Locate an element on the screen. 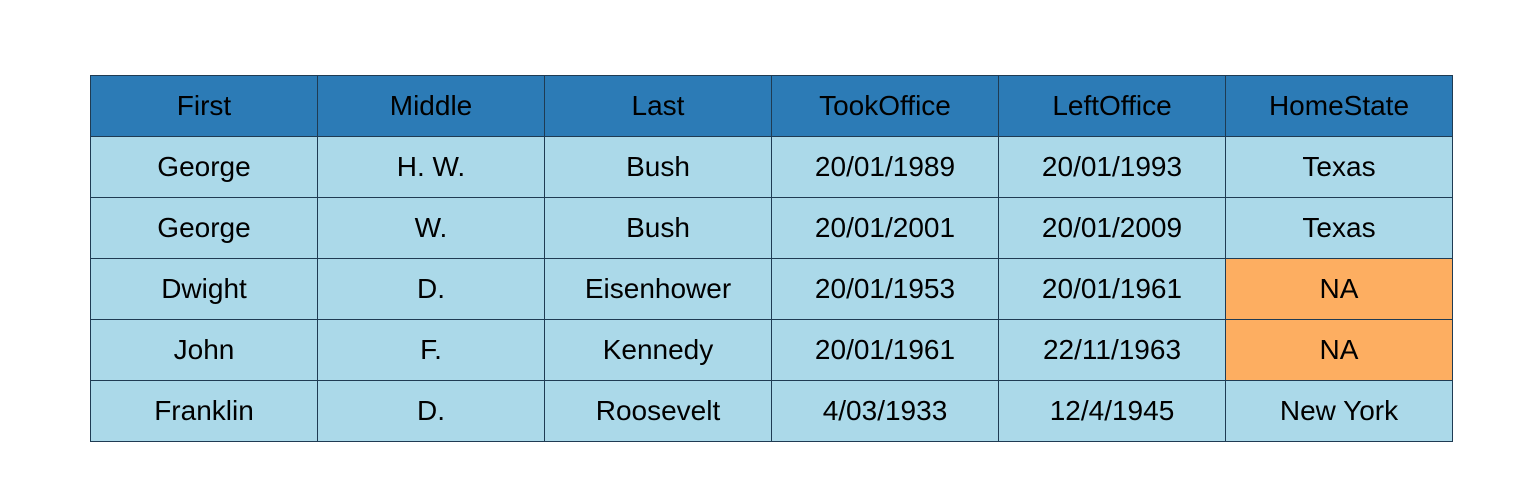 The height and width of the screenshot is (480, 1536). column-header-middle: Middle is located at coordinates (431, 106).